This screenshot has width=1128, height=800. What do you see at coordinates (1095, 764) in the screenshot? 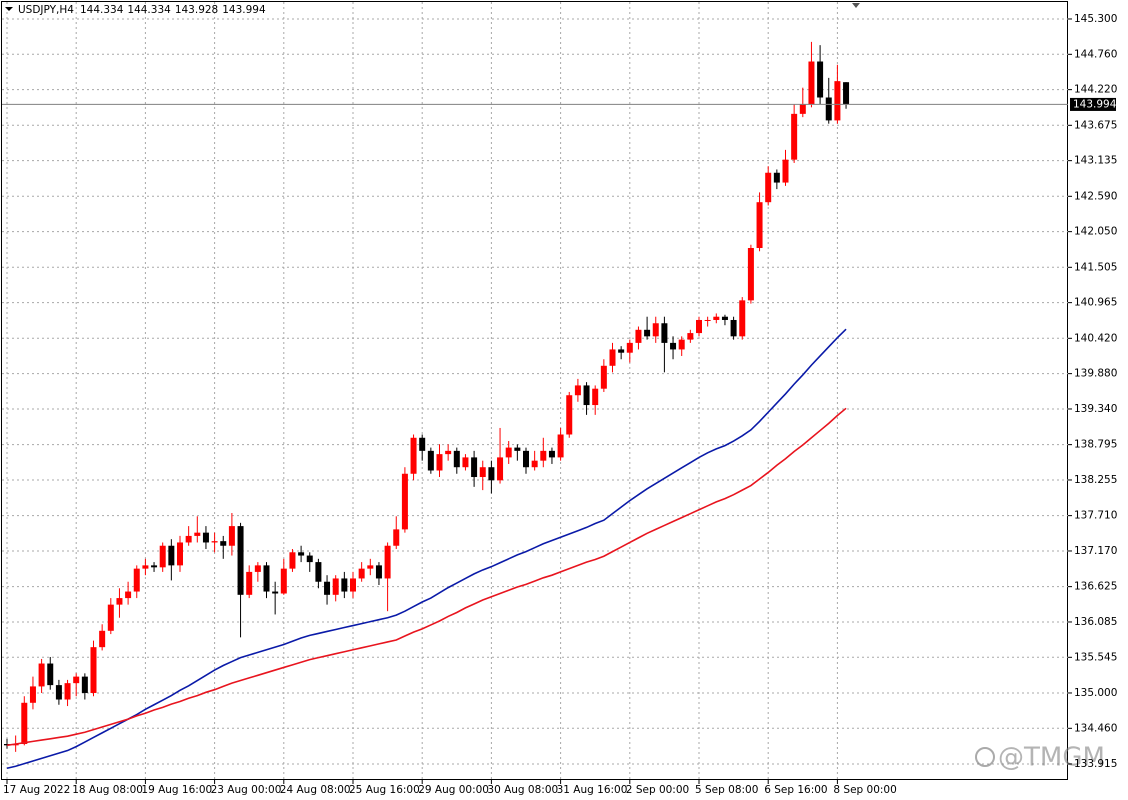
I see `y-tick-label: 133.915` at bounding box center [1095, 764].